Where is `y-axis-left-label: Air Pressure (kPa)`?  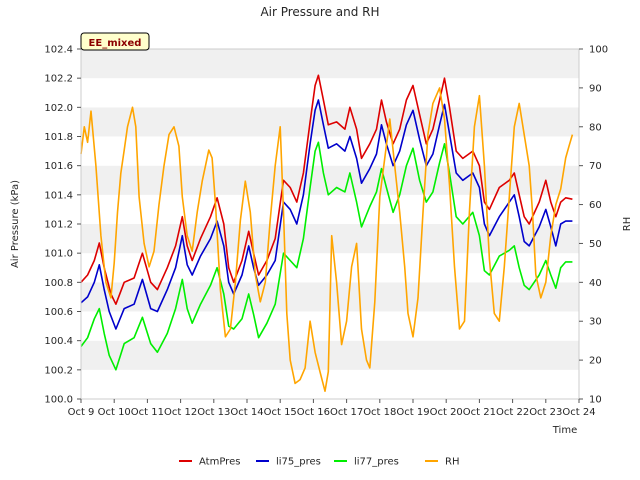
y-axis-left-label: Air Pressure (kPa) is located at coordinates (15, 224).